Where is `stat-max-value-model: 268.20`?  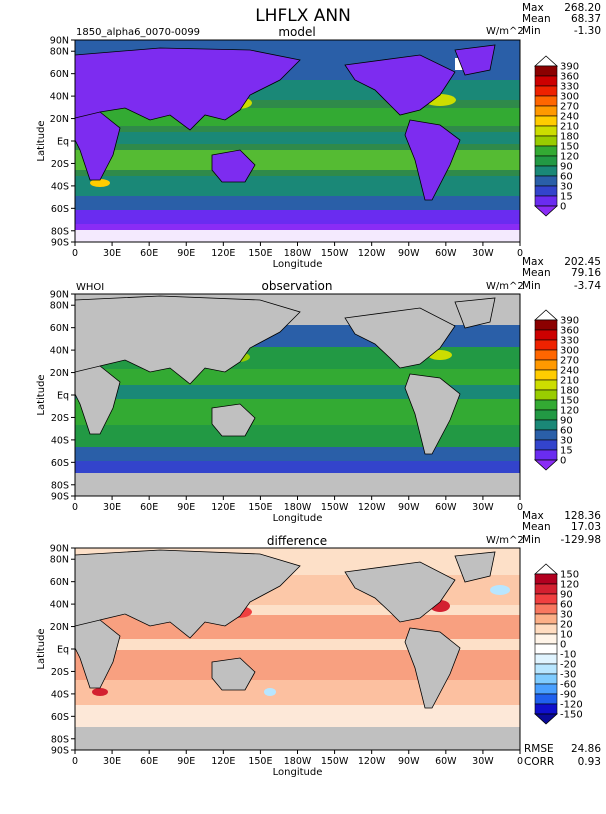 stat-max-value-model: 268.20 is located at coordinates (582, 8).